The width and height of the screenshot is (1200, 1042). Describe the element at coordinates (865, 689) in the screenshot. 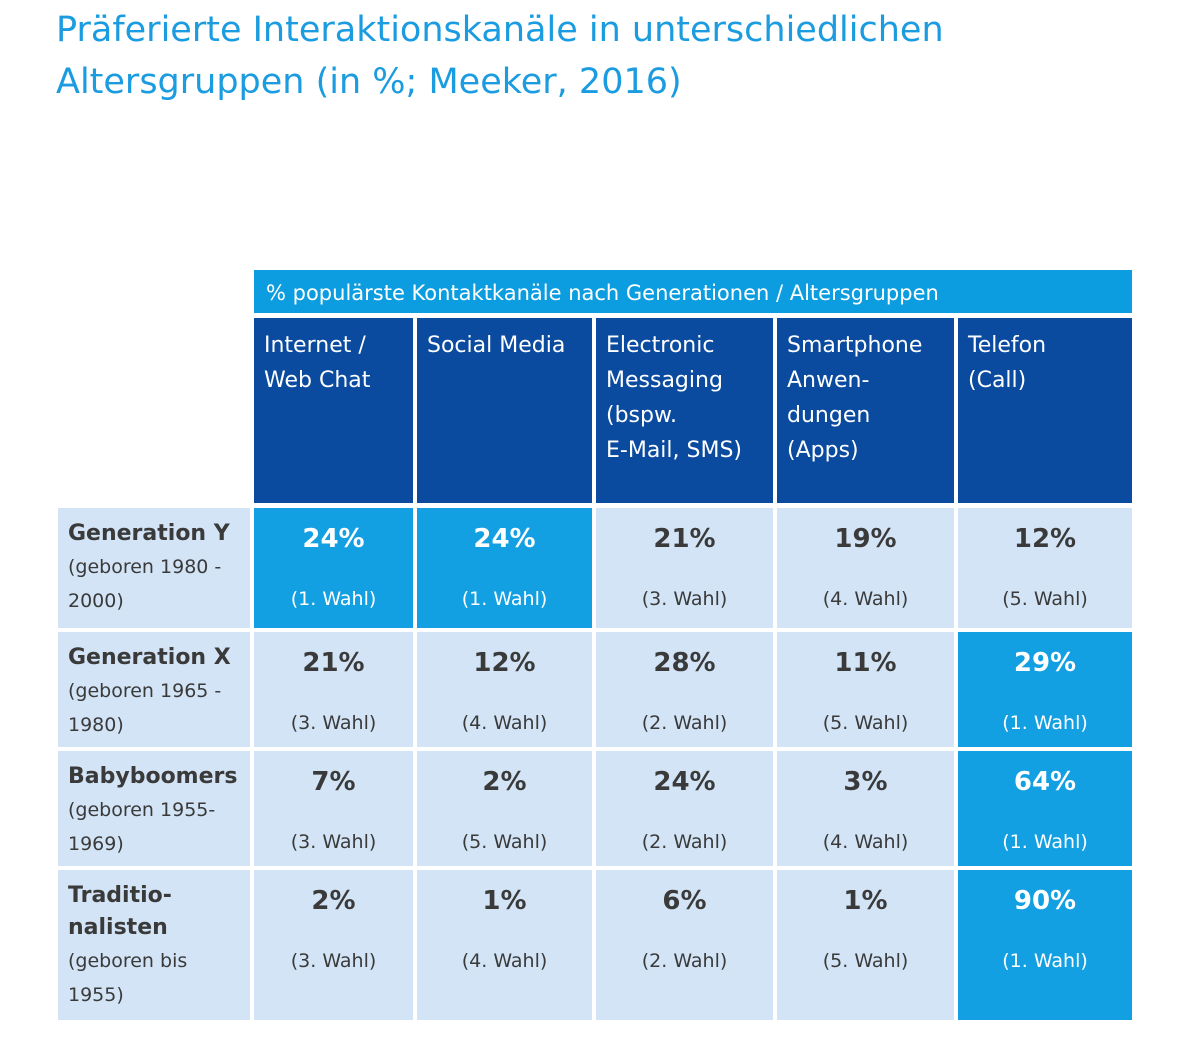

I see `table-cell: 11% (5. Wahl)` at that location.